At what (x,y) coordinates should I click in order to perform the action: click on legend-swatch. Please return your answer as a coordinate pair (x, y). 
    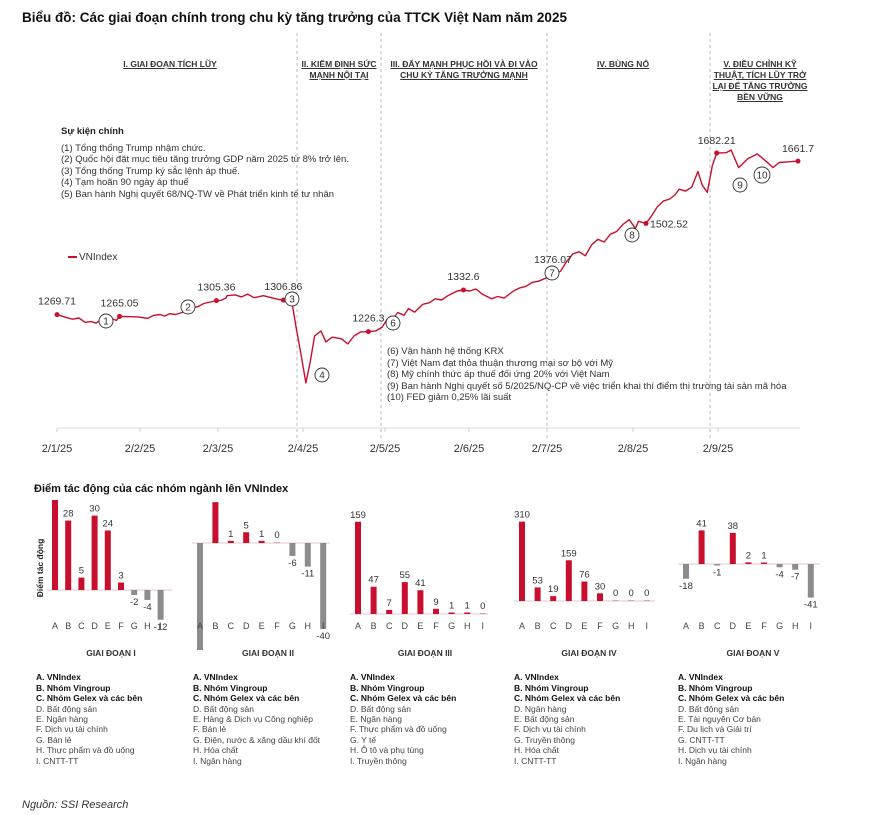
    Looking at the image, I should click on (72, 257).